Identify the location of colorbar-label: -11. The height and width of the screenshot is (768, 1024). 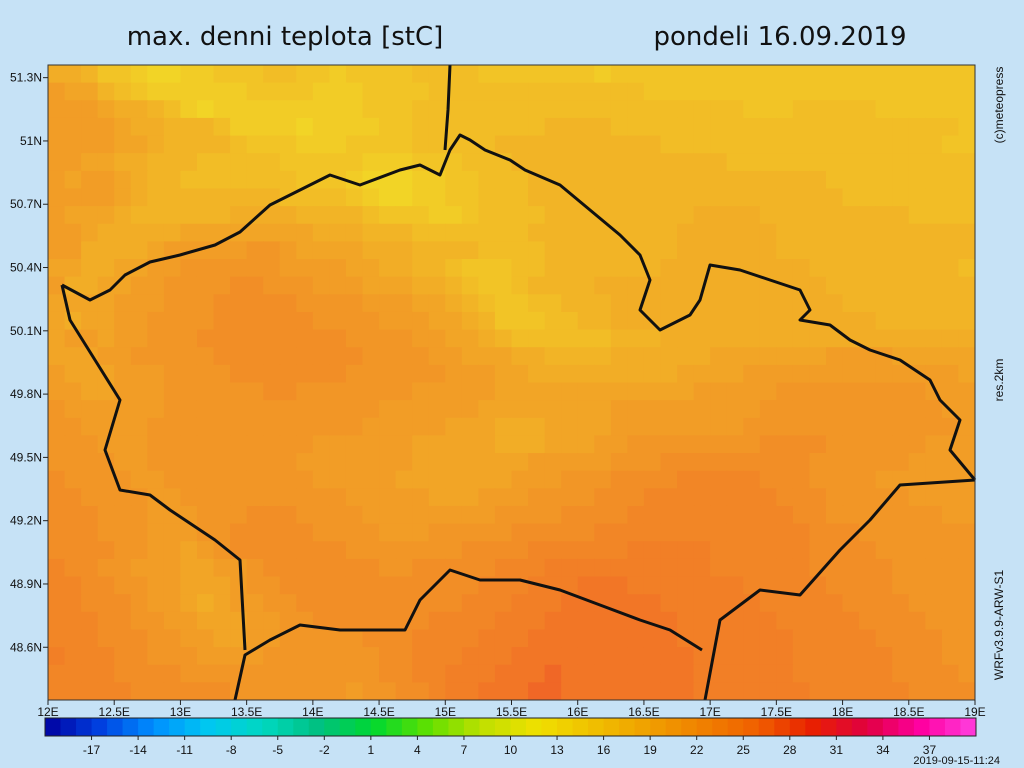
(184, 750).